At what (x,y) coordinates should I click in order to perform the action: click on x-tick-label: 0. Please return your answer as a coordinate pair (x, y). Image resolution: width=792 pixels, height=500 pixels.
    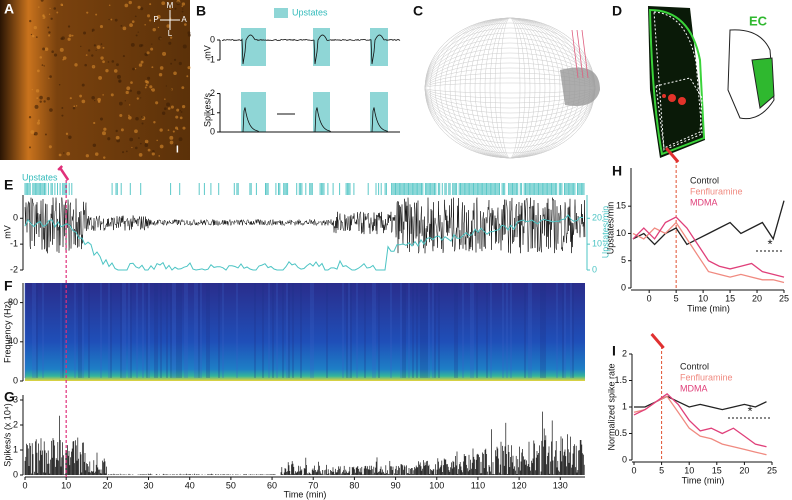
    Looking at the image, I should click on (633, 470).